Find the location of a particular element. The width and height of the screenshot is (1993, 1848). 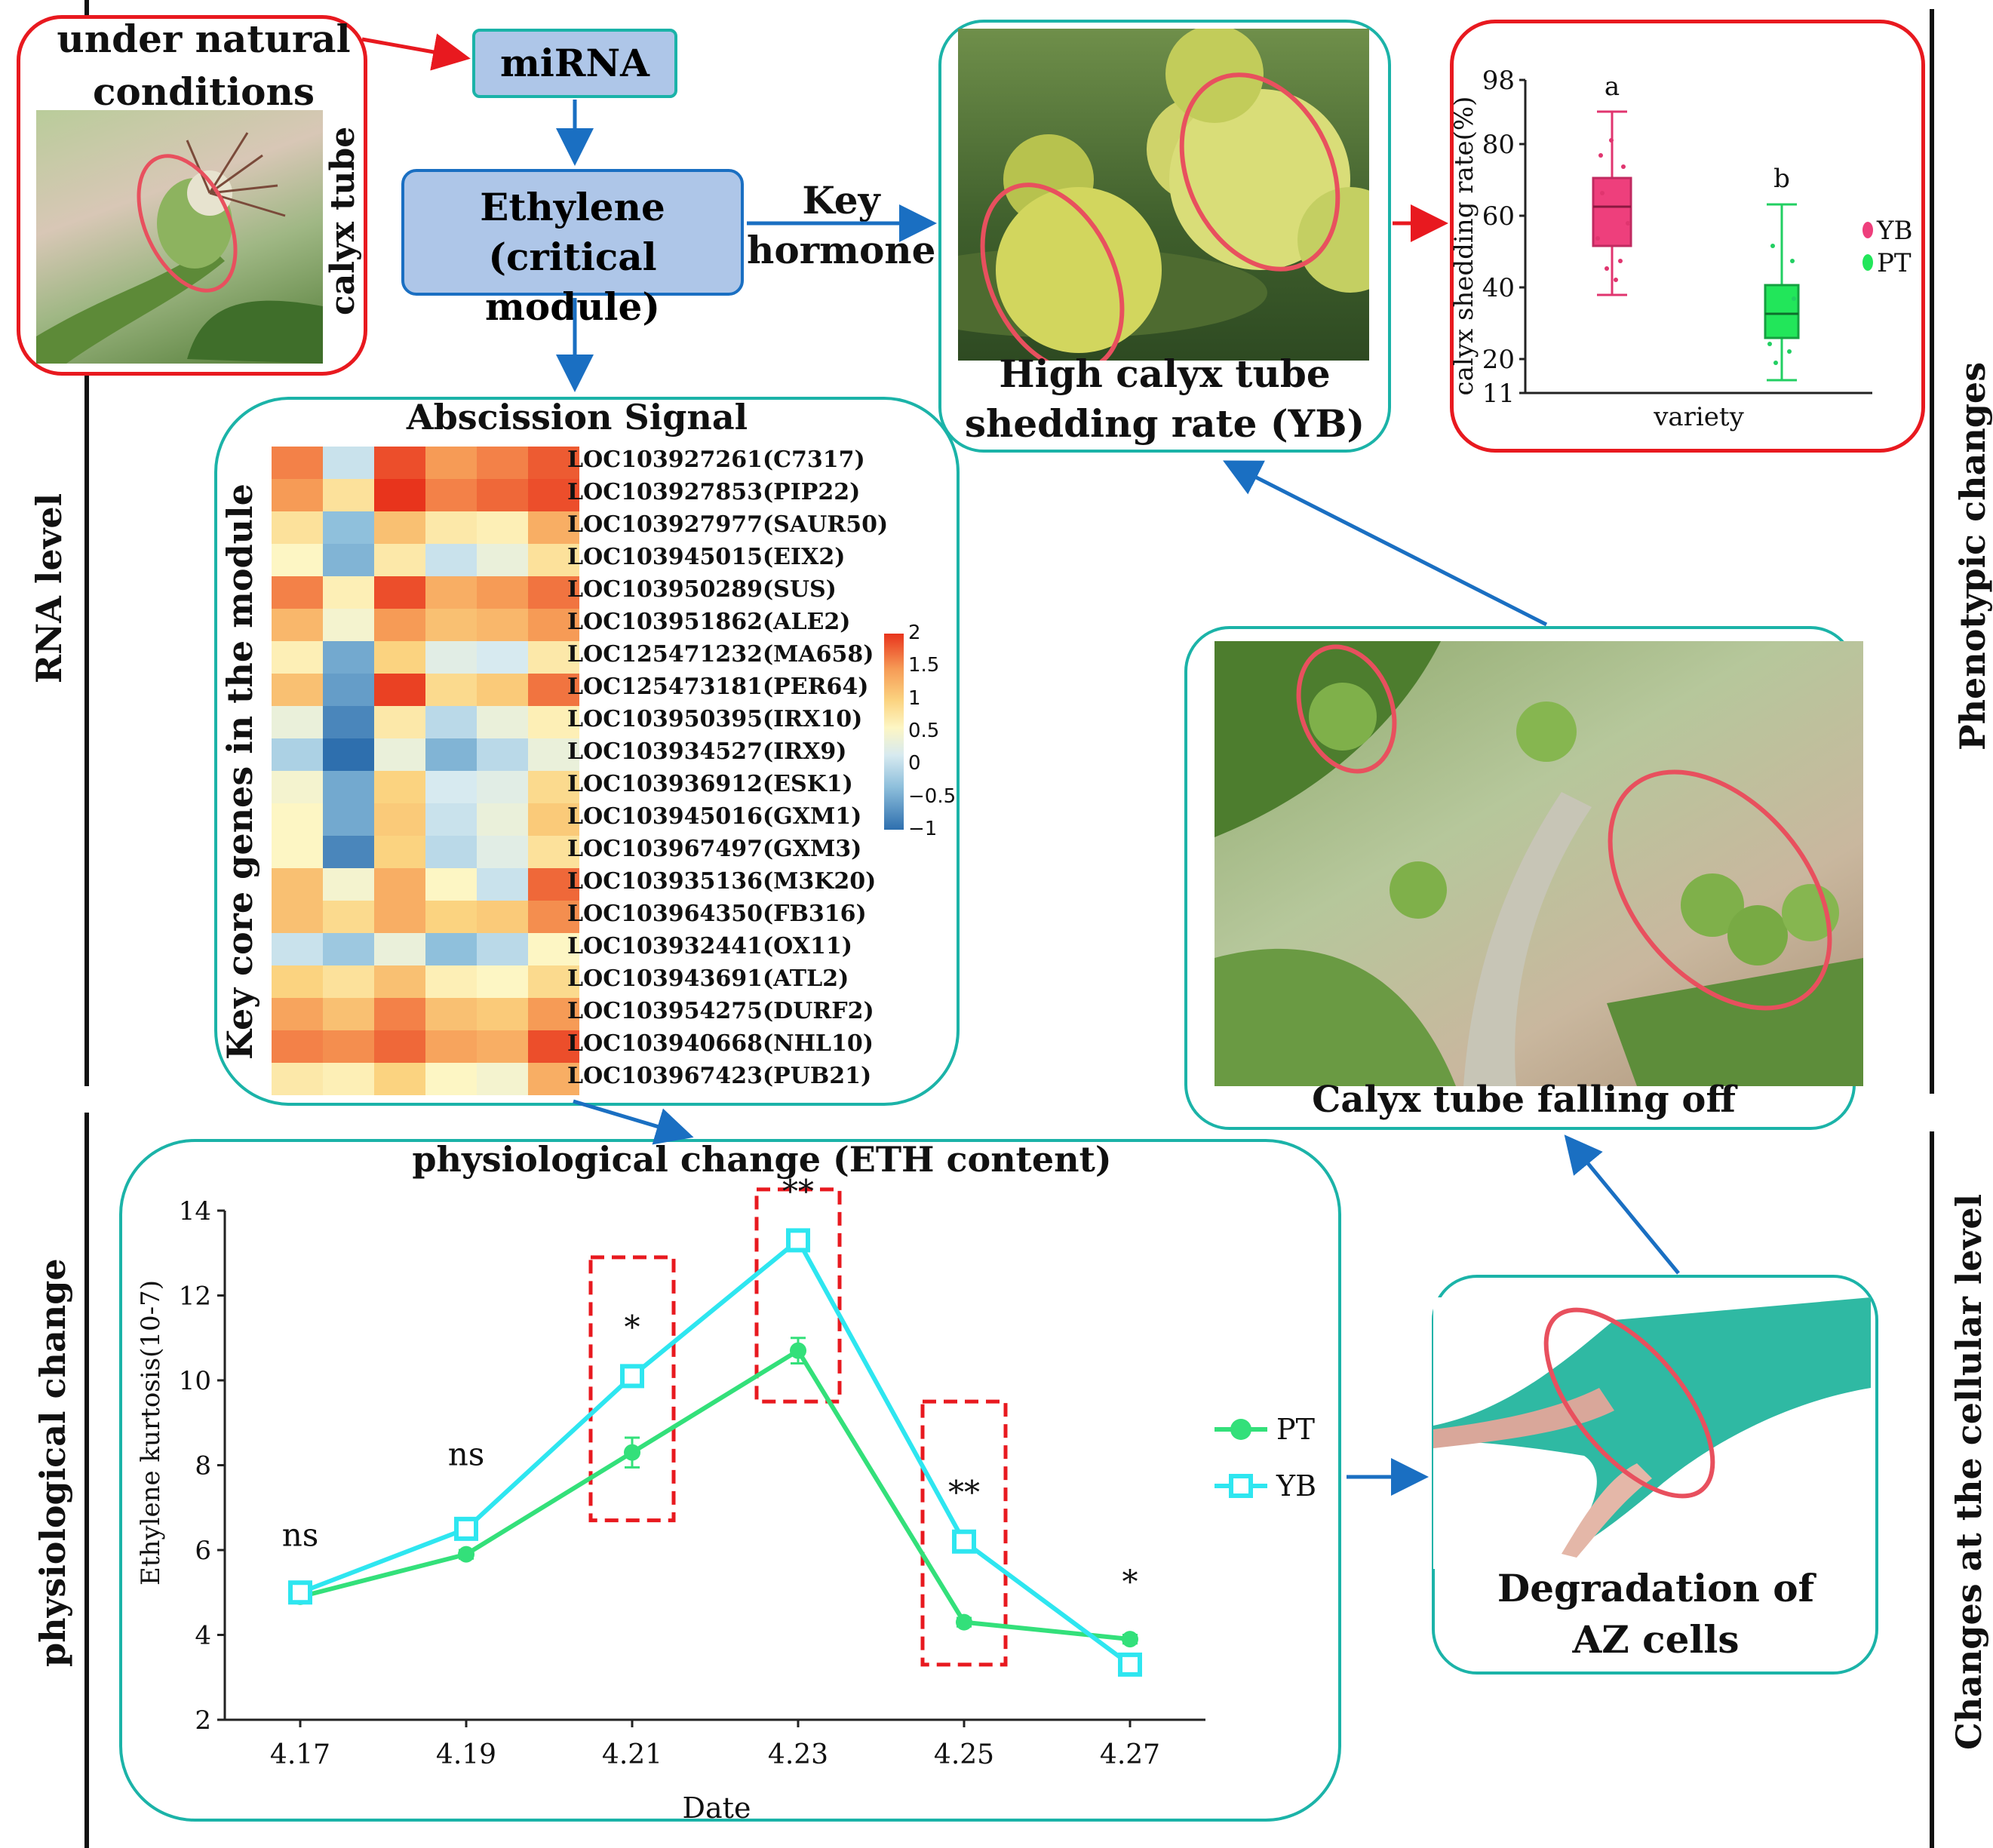

mirna-label: miRNA is located at coordinates (574, 63).